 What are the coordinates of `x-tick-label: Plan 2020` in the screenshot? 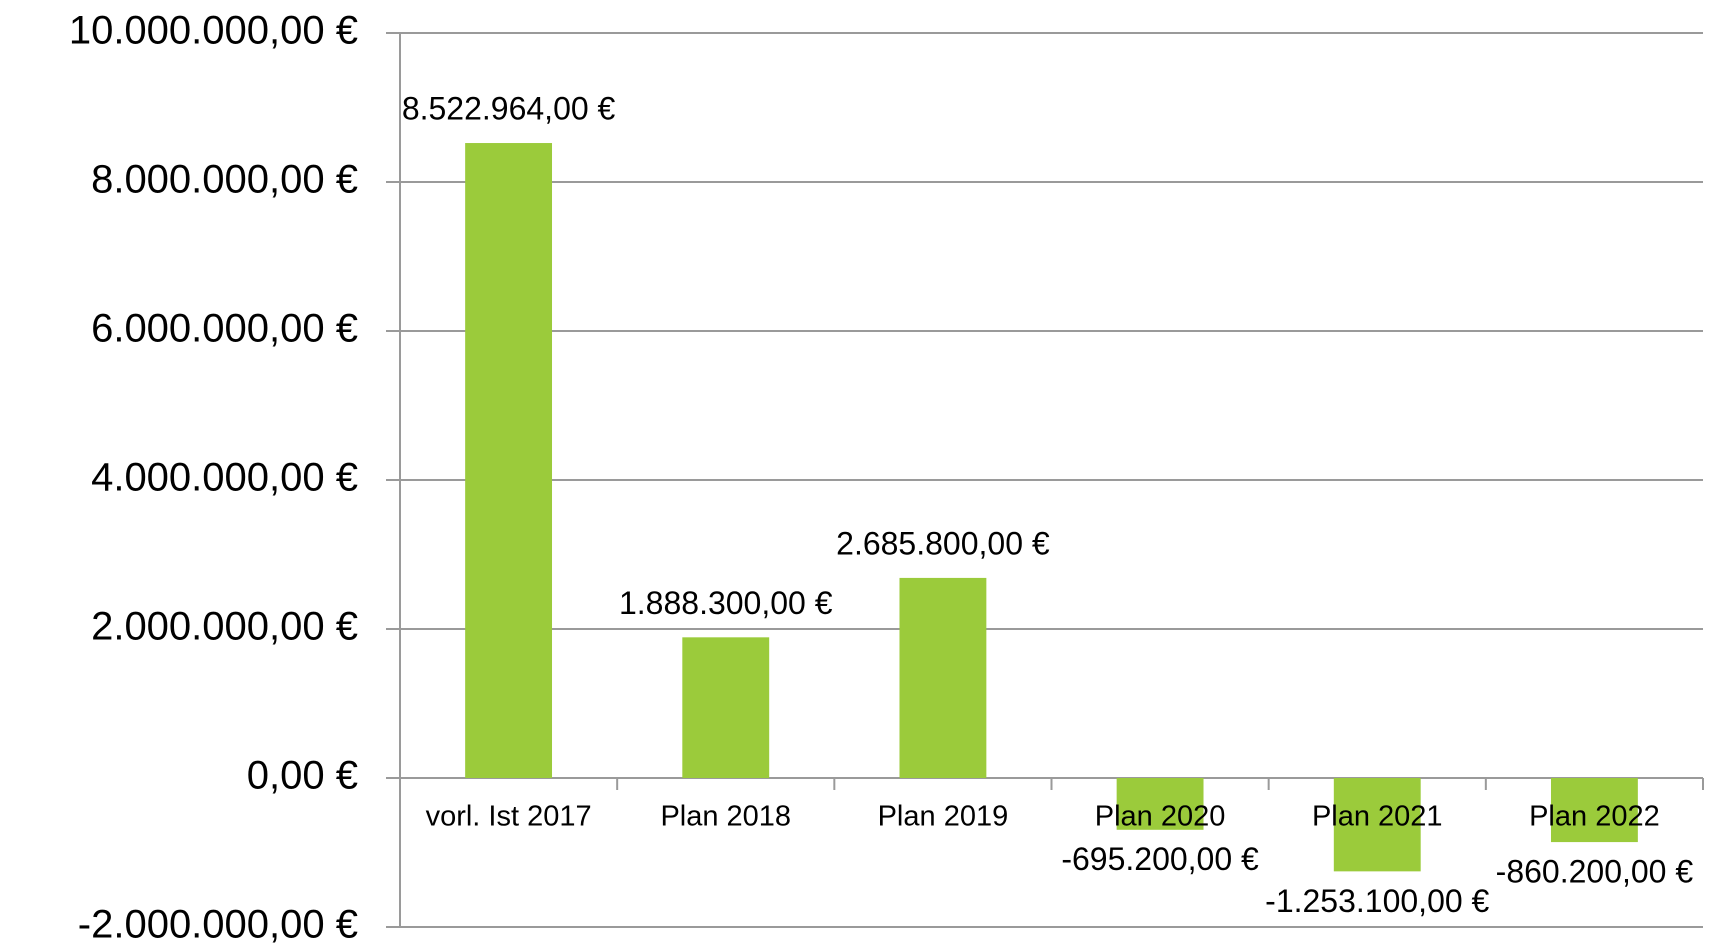 It's located at (1160, 817).